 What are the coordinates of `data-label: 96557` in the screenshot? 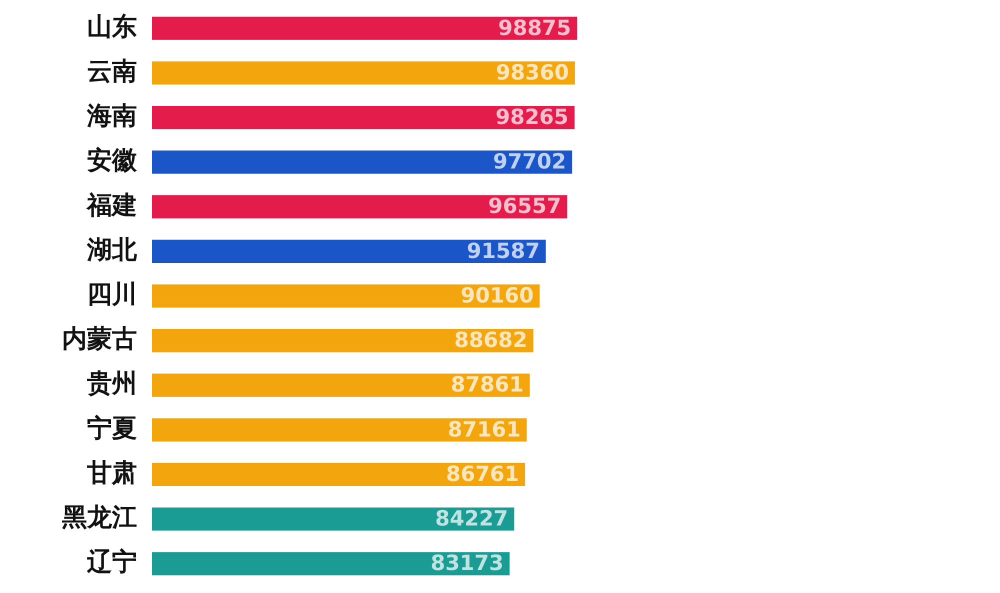 It's located at (525, 206).